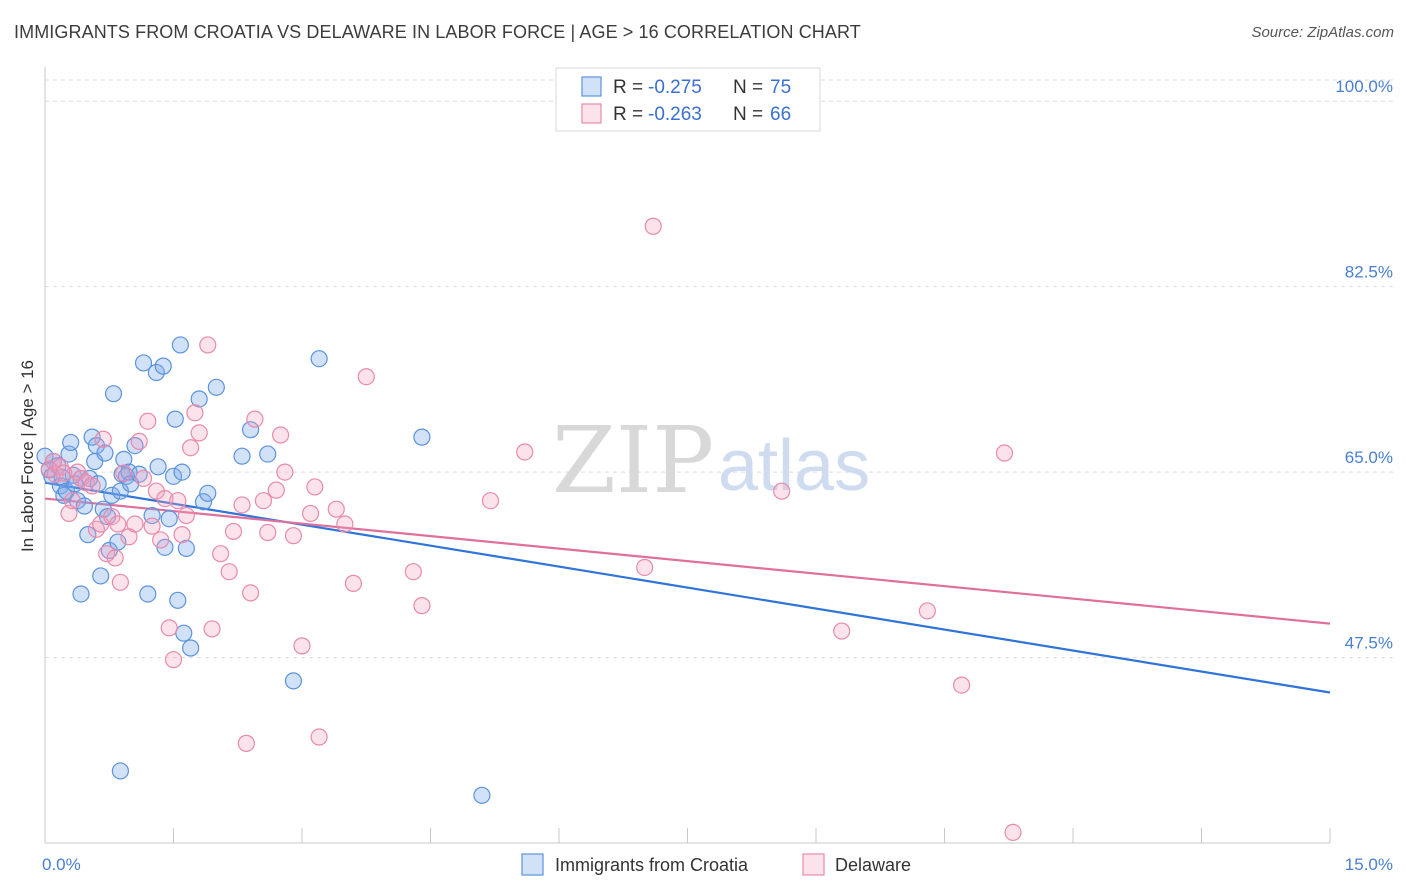 The width and height of the screenshot is (1406, 892). What do you see at coordinates (748, 114) in the screenshot?
I see `legend-n-label-2: N =` at bounding box center [748, 114].